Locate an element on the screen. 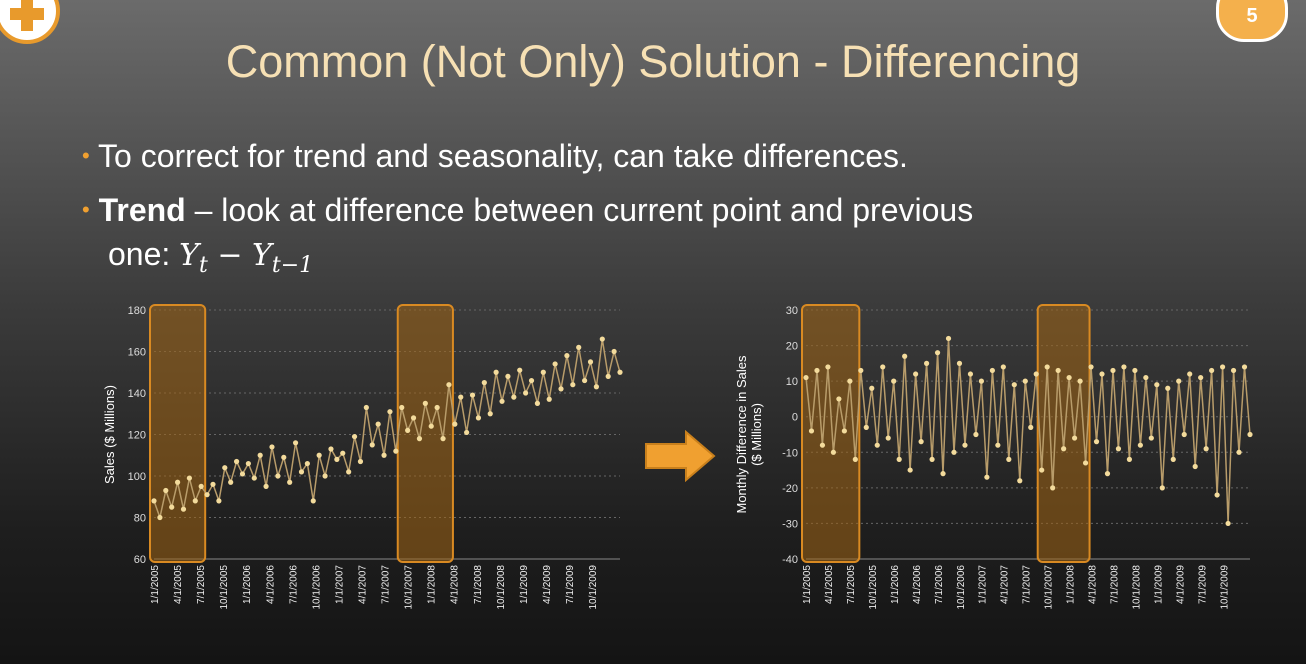  y-tick-label: 20 is located at coordinates (792, 347).